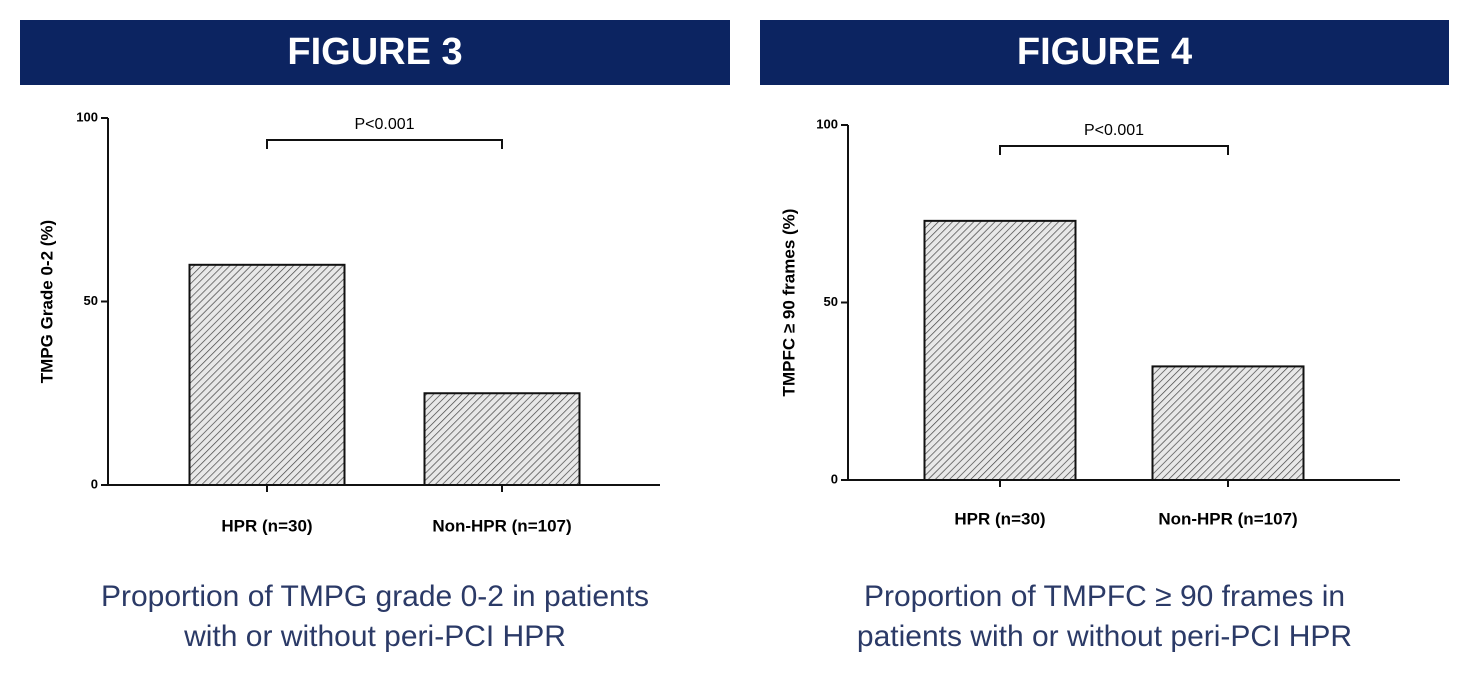 This screenshot has height=682, width=1467. I want to click on chart-title: FIGURE 3, so click(374, 52).